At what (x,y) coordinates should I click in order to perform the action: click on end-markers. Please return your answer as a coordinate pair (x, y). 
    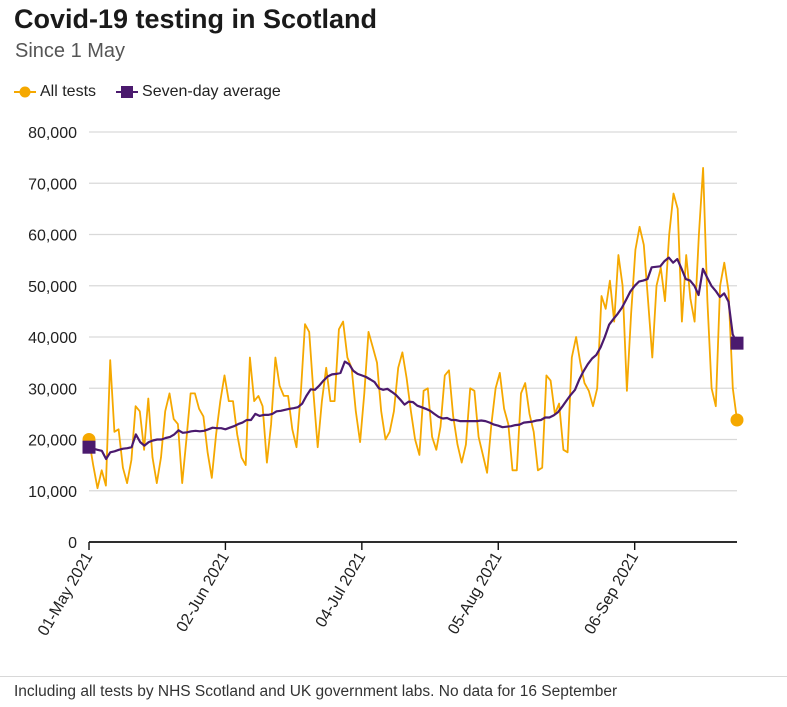
    Looking at the image, I should click on (413, 395).